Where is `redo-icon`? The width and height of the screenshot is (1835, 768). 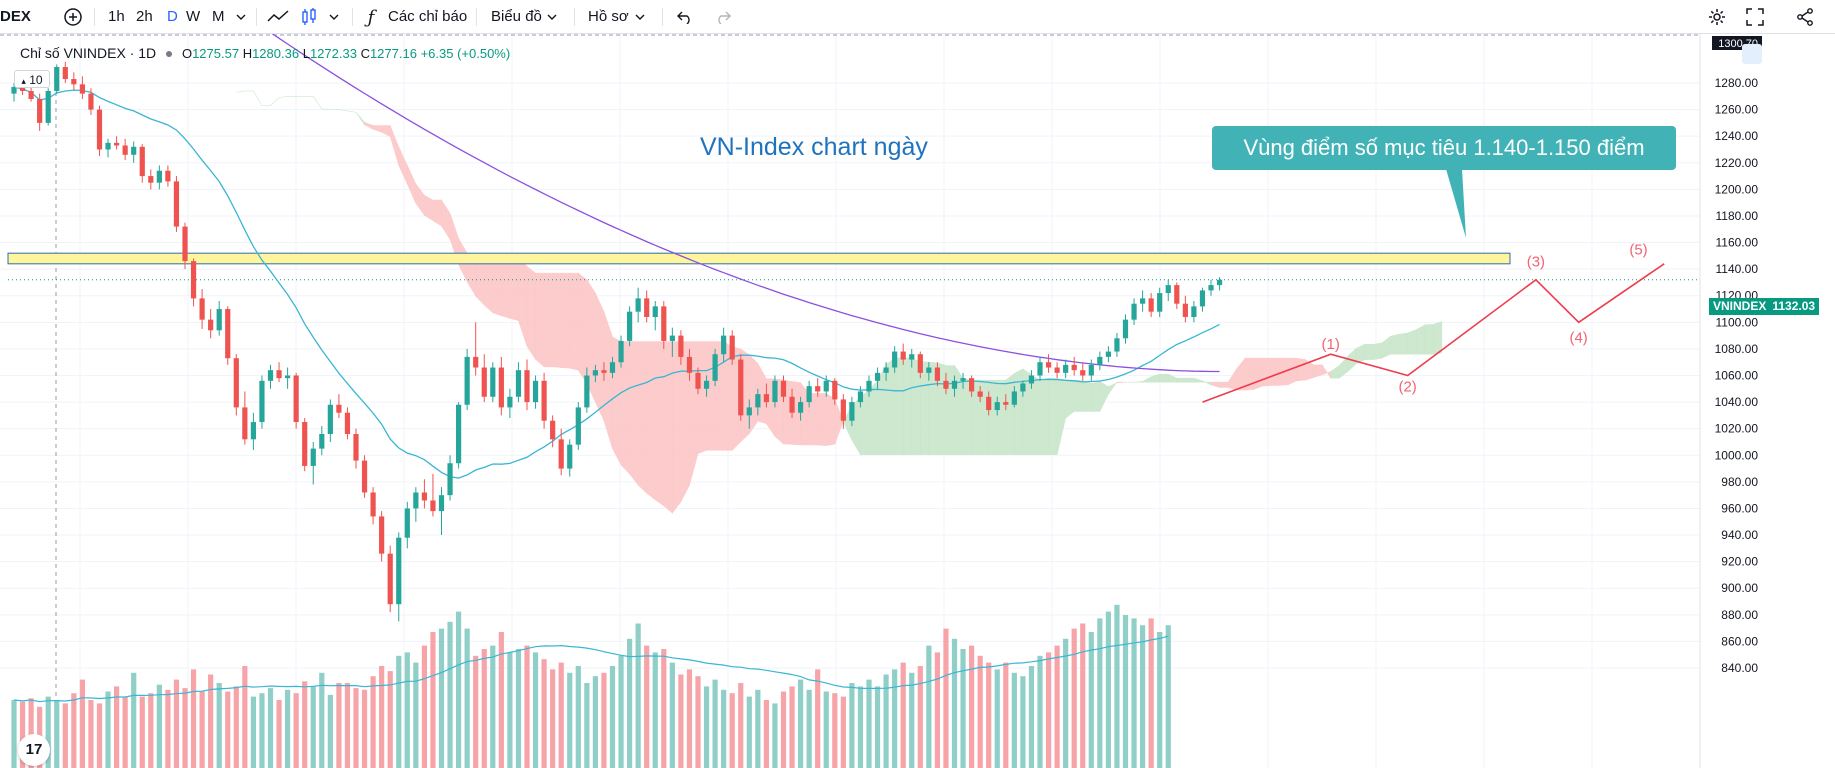
redo-icon is located at coordinates (723, 17).